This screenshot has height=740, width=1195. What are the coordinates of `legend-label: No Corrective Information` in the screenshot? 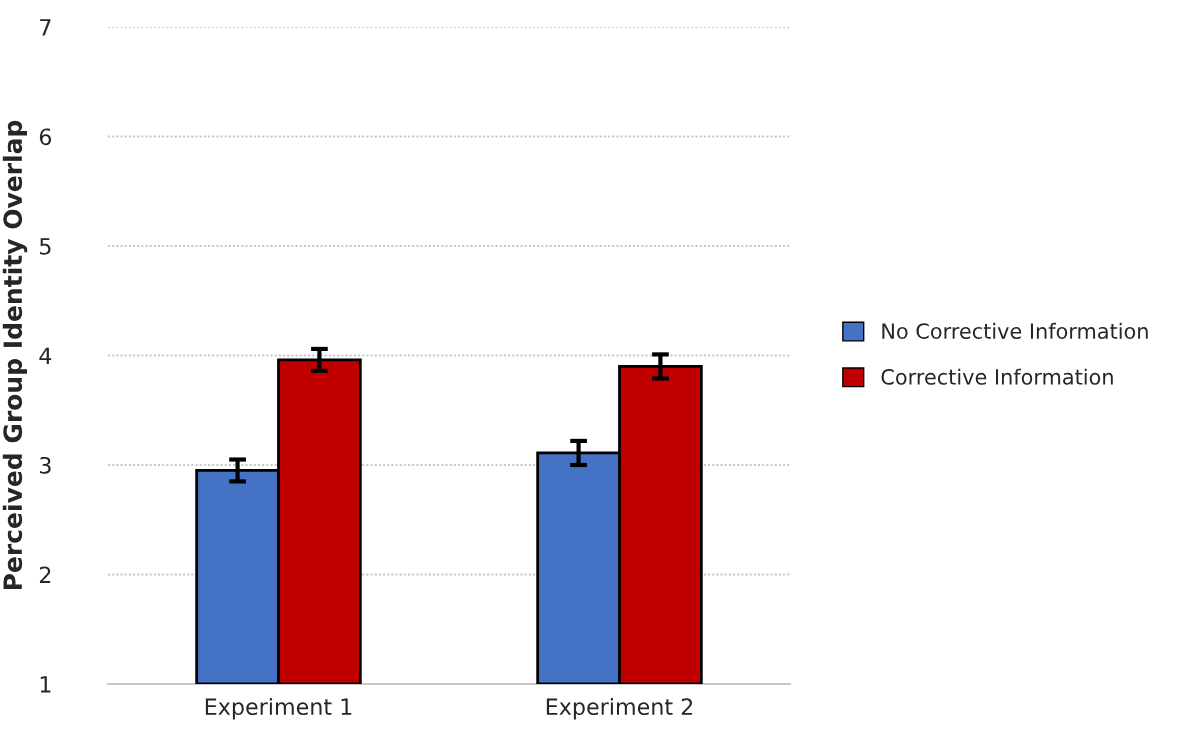 It's located at (1015, 330).